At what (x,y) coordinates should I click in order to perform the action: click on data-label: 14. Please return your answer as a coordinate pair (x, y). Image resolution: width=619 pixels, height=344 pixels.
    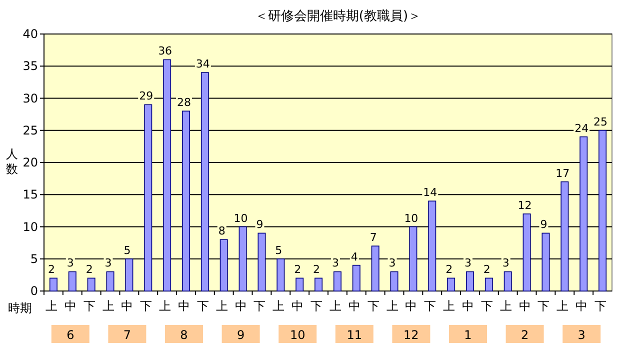
    Looking at the image, I should click on (430, 193).